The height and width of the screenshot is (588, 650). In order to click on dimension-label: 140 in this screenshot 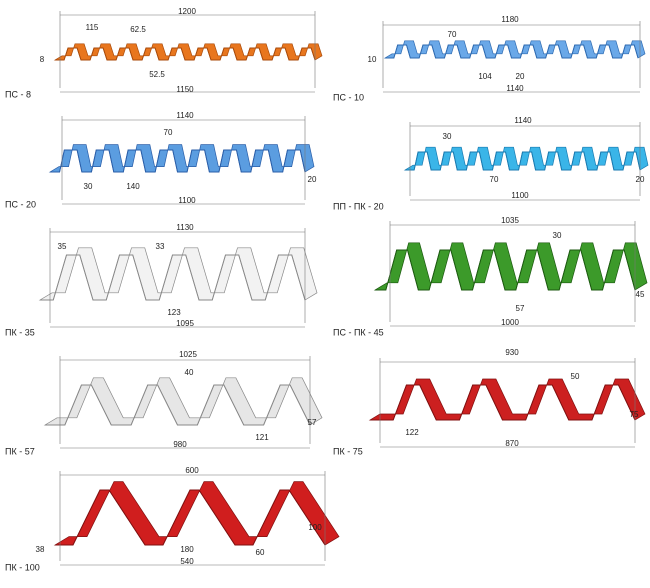, I will do `click(133, 186)`.